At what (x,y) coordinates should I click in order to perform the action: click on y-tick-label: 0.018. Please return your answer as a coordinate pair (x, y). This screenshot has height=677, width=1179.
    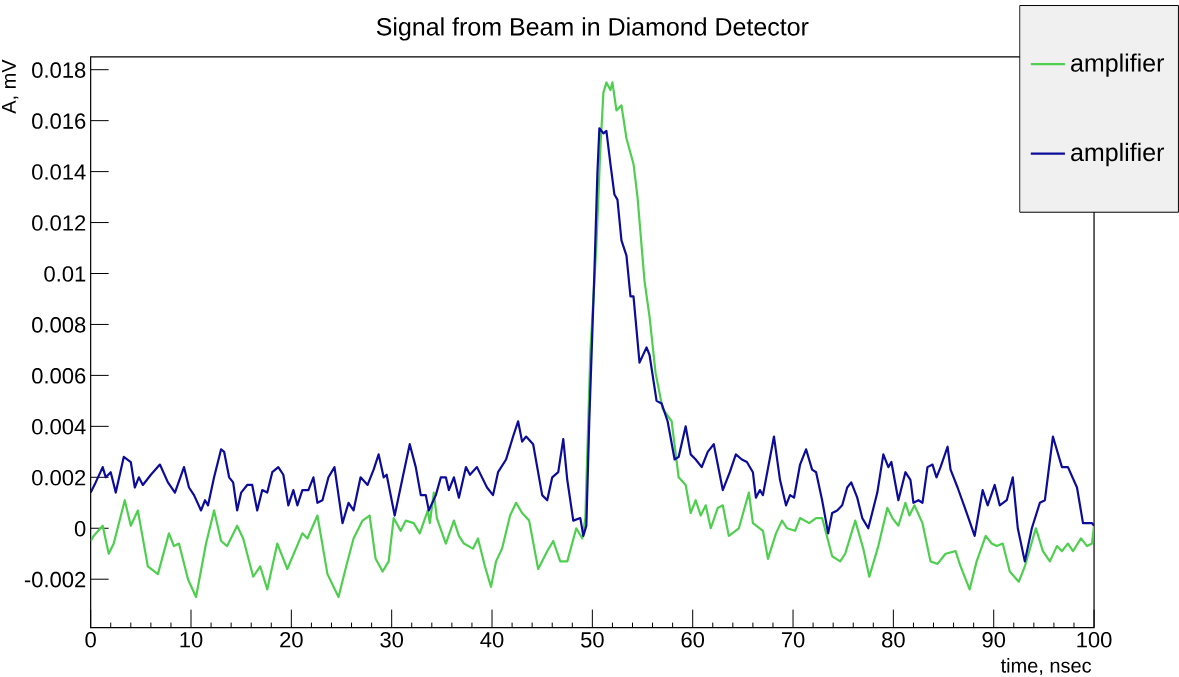
    Looking at the image, I should click on (59, 70).